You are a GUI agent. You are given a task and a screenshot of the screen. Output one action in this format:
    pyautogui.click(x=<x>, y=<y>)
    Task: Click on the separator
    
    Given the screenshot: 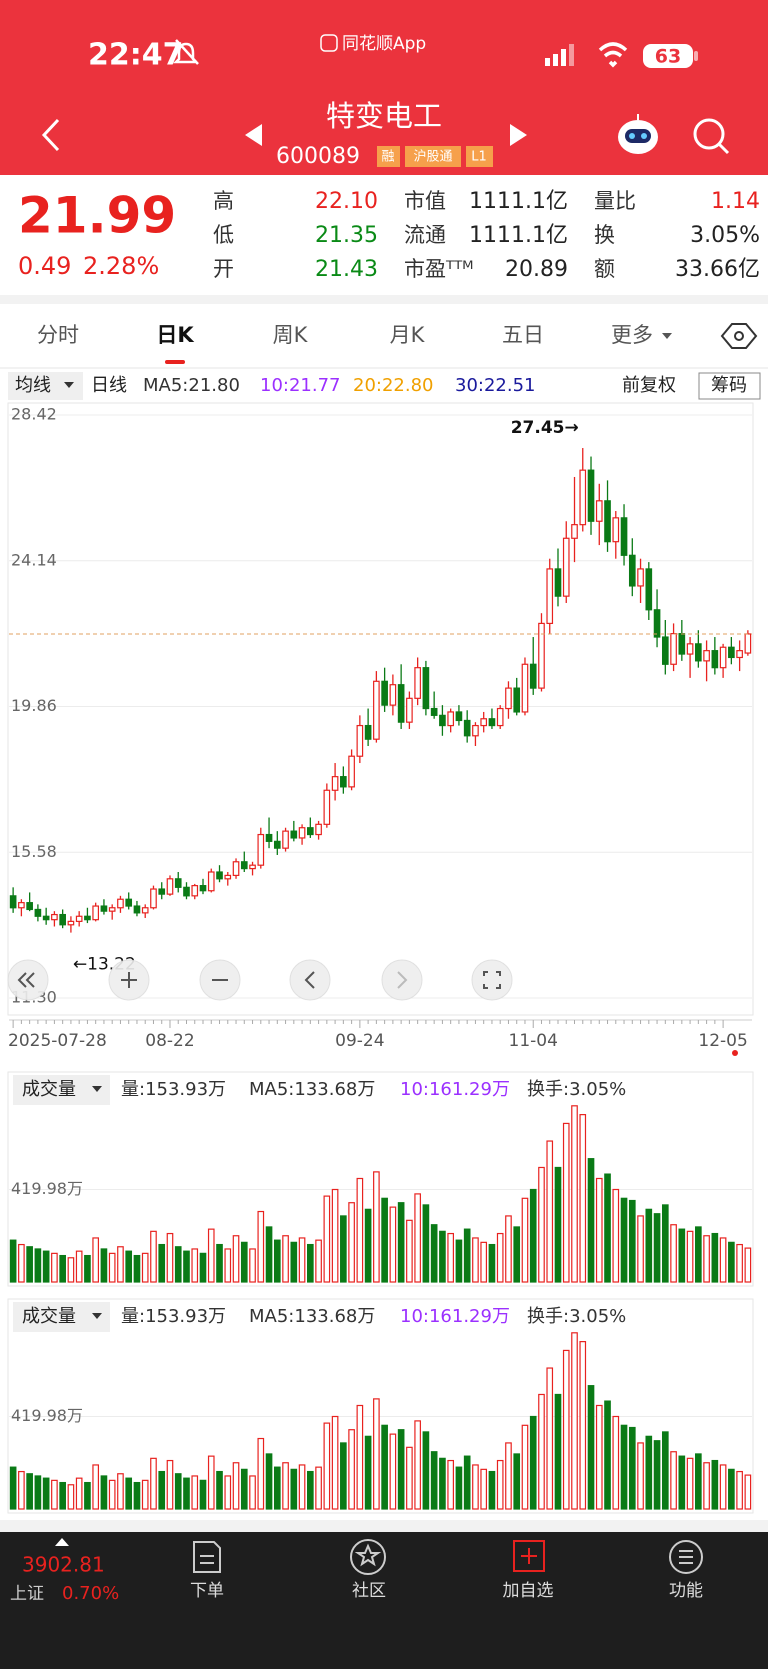 What is the action you would take?
    pyautogui.click(x=384, y=1526)
    